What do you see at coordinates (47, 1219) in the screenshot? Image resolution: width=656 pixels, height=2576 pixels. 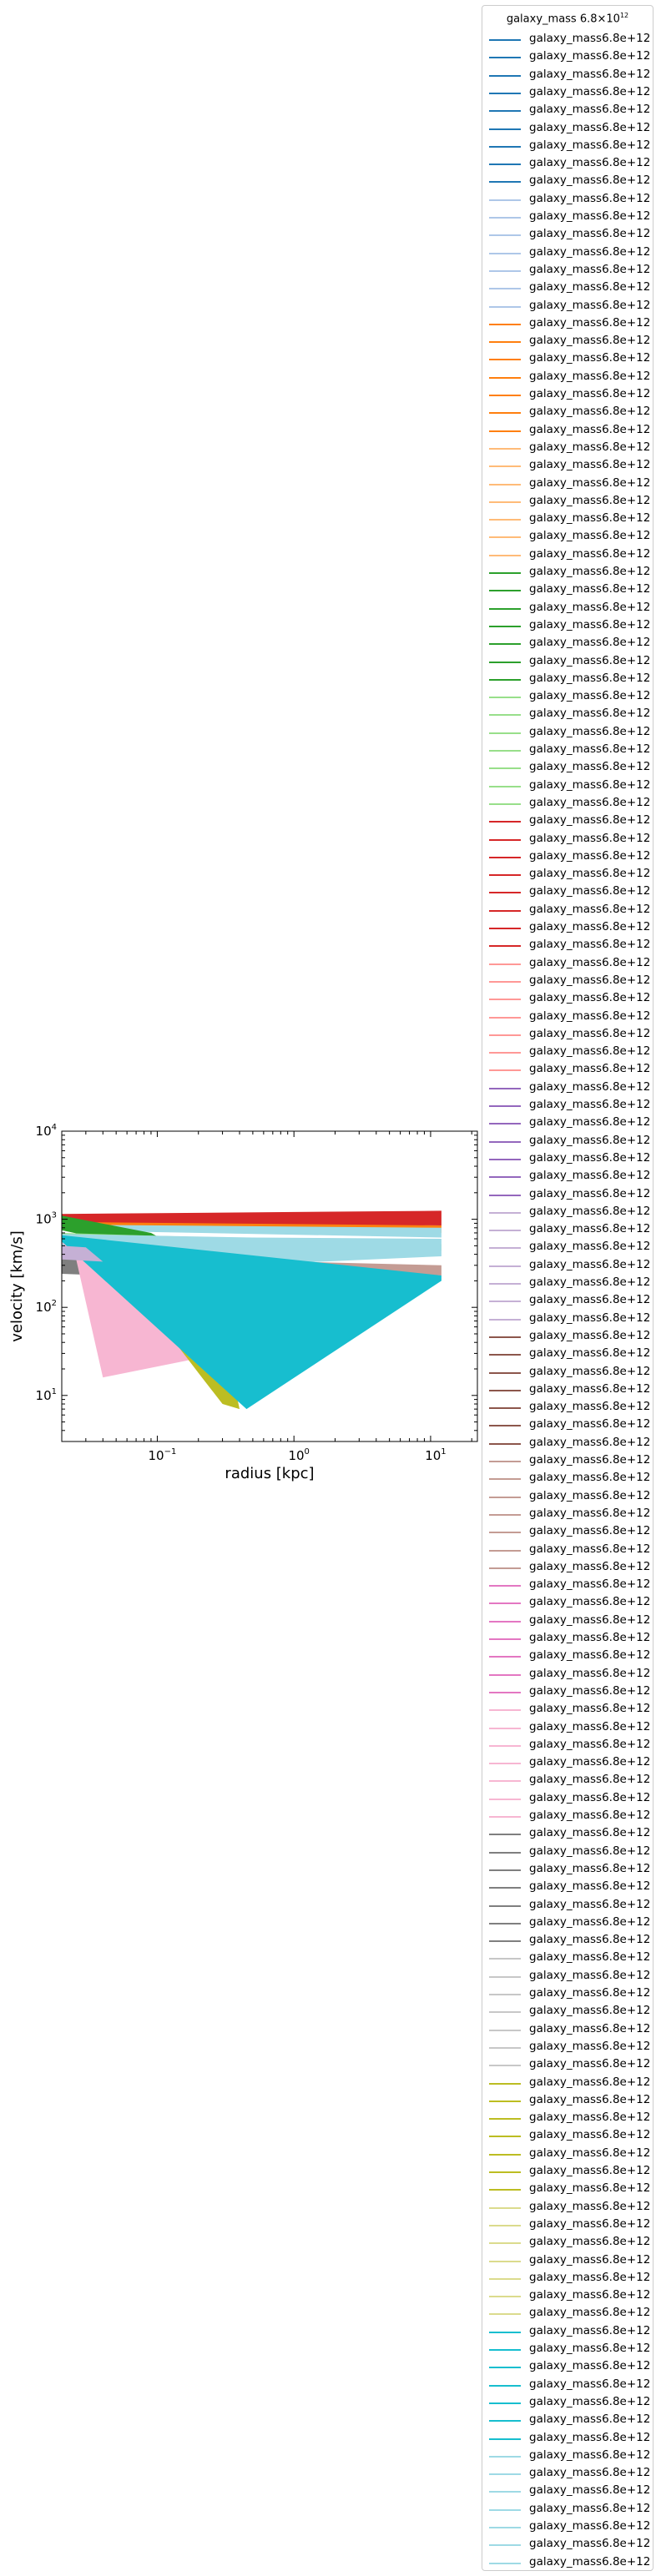 I see `y-tick-label-2: 10³` at bounding box center [47, 1219].